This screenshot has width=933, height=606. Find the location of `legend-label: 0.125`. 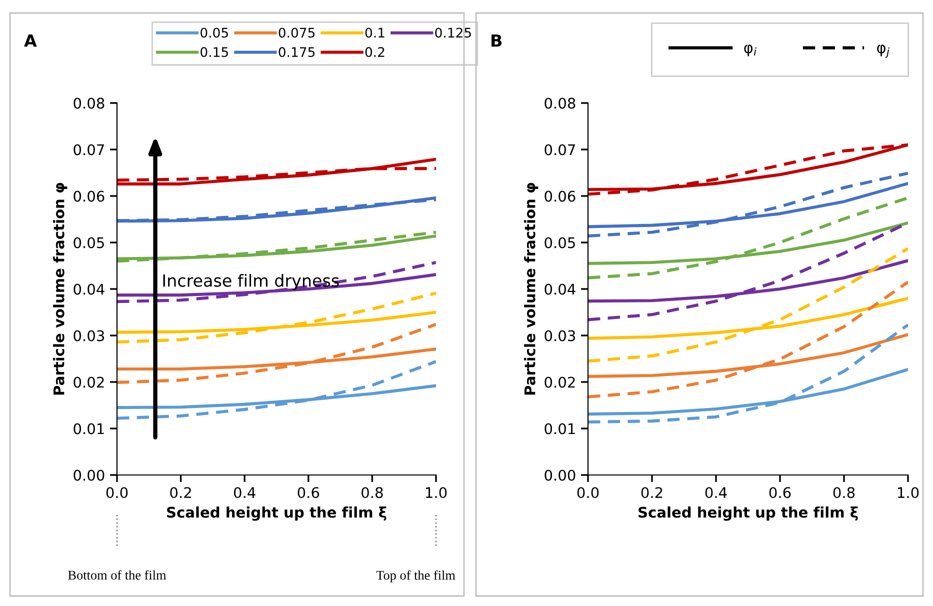

legend-label: 0.125 is located at coordinates (453, 33).